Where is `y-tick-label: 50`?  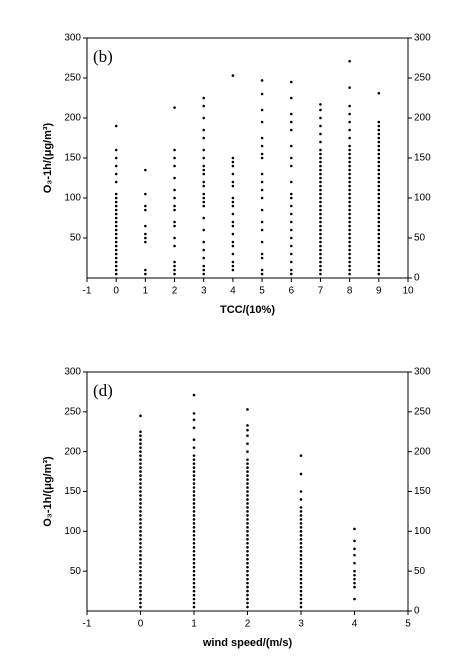 y-tick-label: 50 is located at coordinates (76, 238).